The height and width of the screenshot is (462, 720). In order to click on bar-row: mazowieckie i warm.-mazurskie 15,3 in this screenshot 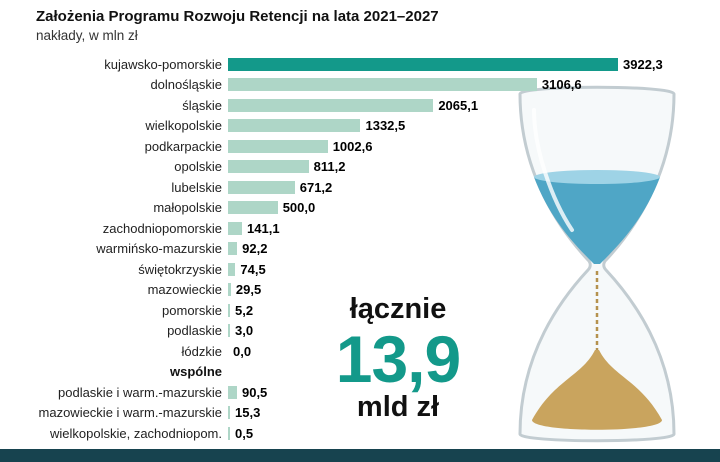, I will do `click(360, 413)`.